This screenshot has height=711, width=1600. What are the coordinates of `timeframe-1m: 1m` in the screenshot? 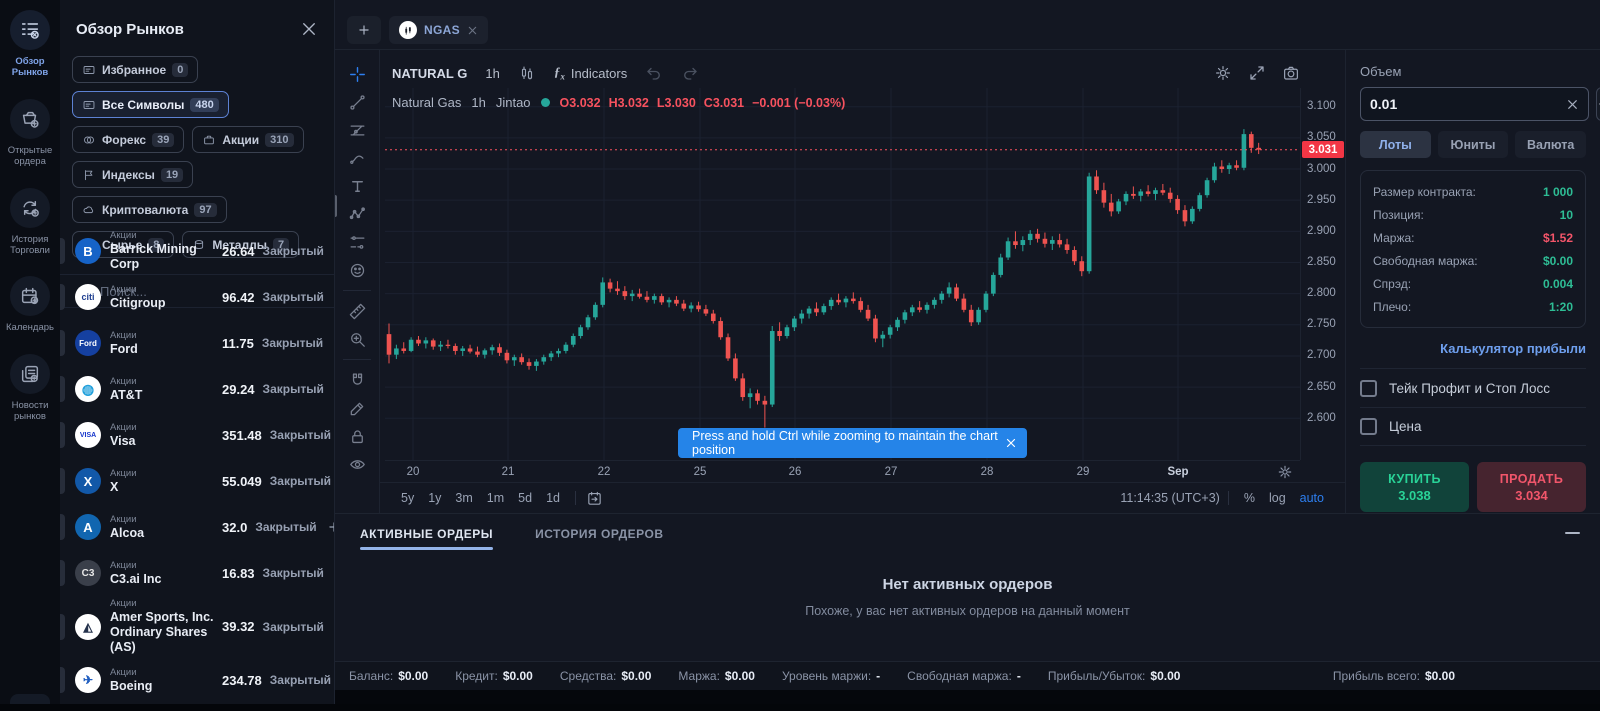 It's located at (495, 498).